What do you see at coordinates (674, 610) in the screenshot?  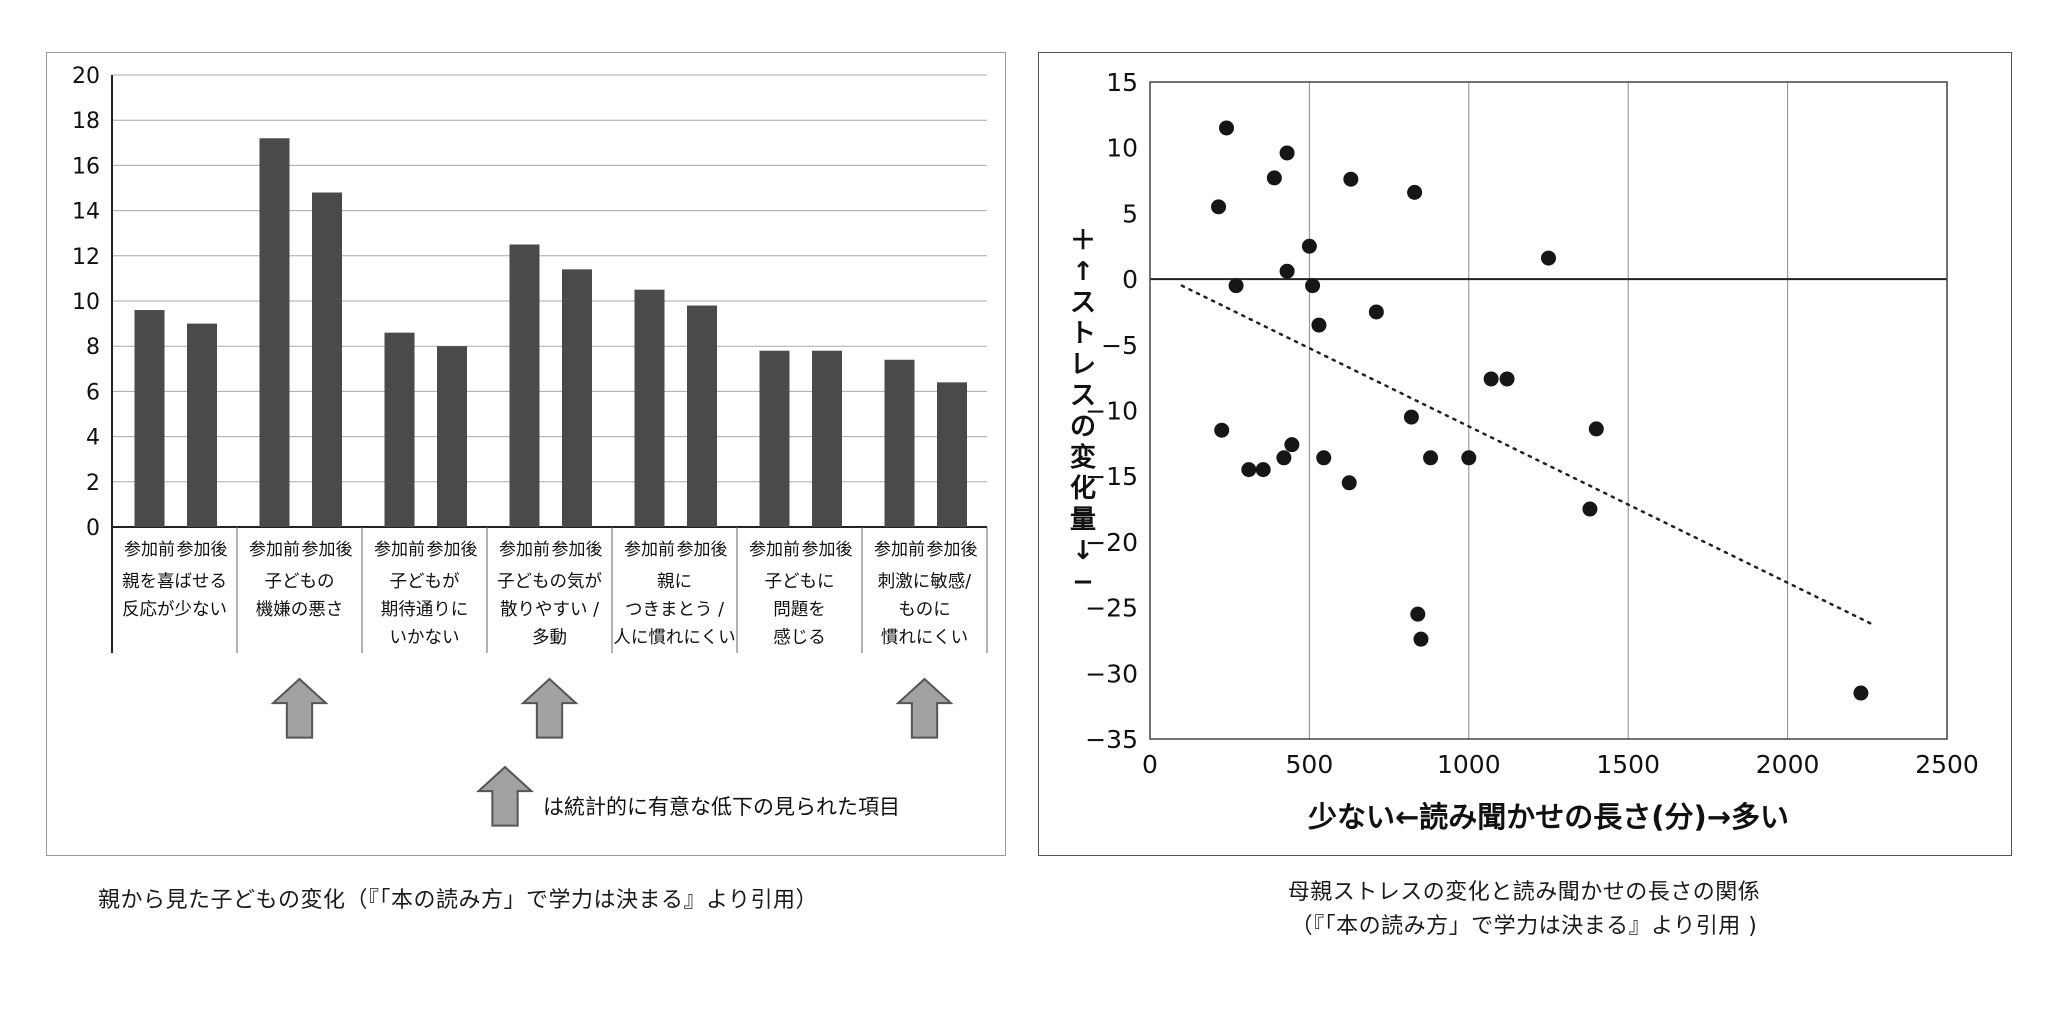 I see `category-label: つきまとう /` at bounding box center [674, 610].